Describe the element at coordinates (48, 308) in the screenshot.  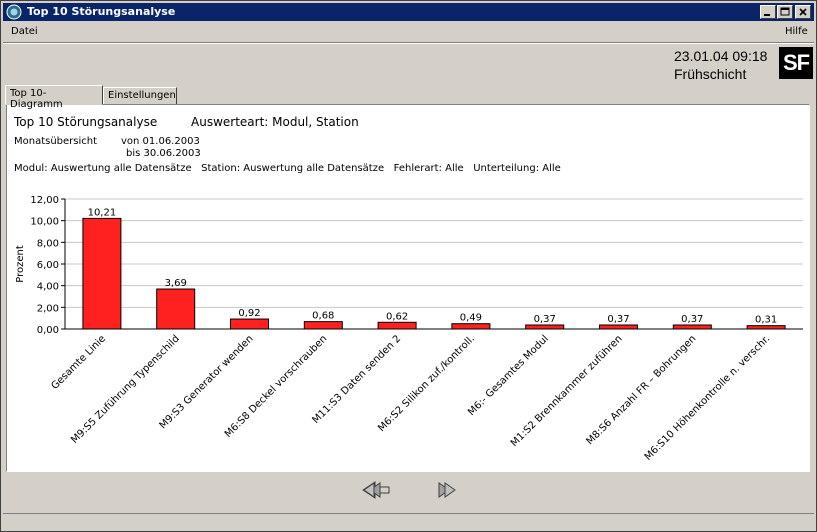
I see `y-tick-label: 2,00` at that location.